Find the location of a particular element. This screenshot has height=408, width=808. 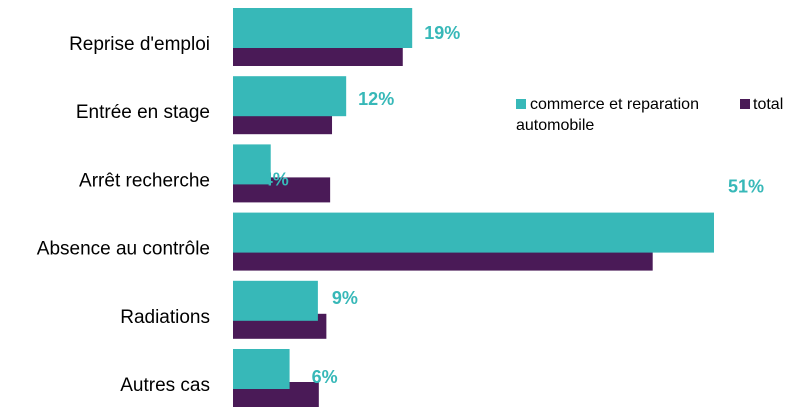

legend: commerce et reparation automobile total is located at coordinates (649, 115).